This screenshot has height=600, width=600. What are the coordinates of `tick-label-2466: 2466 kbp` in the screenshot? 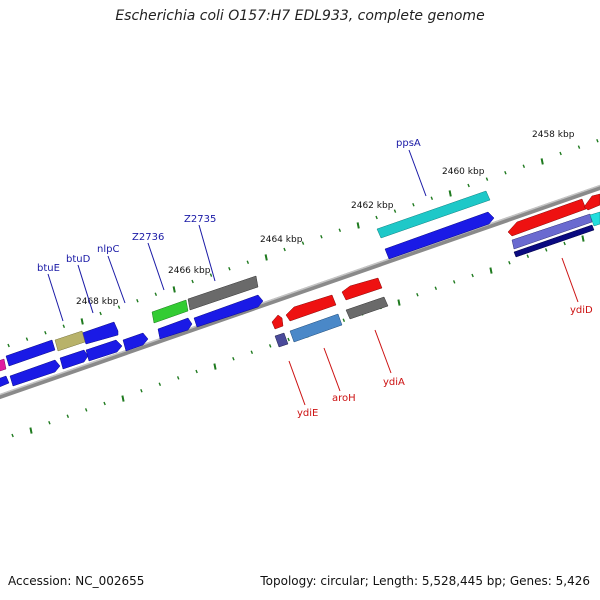 It's located at (189, 271).